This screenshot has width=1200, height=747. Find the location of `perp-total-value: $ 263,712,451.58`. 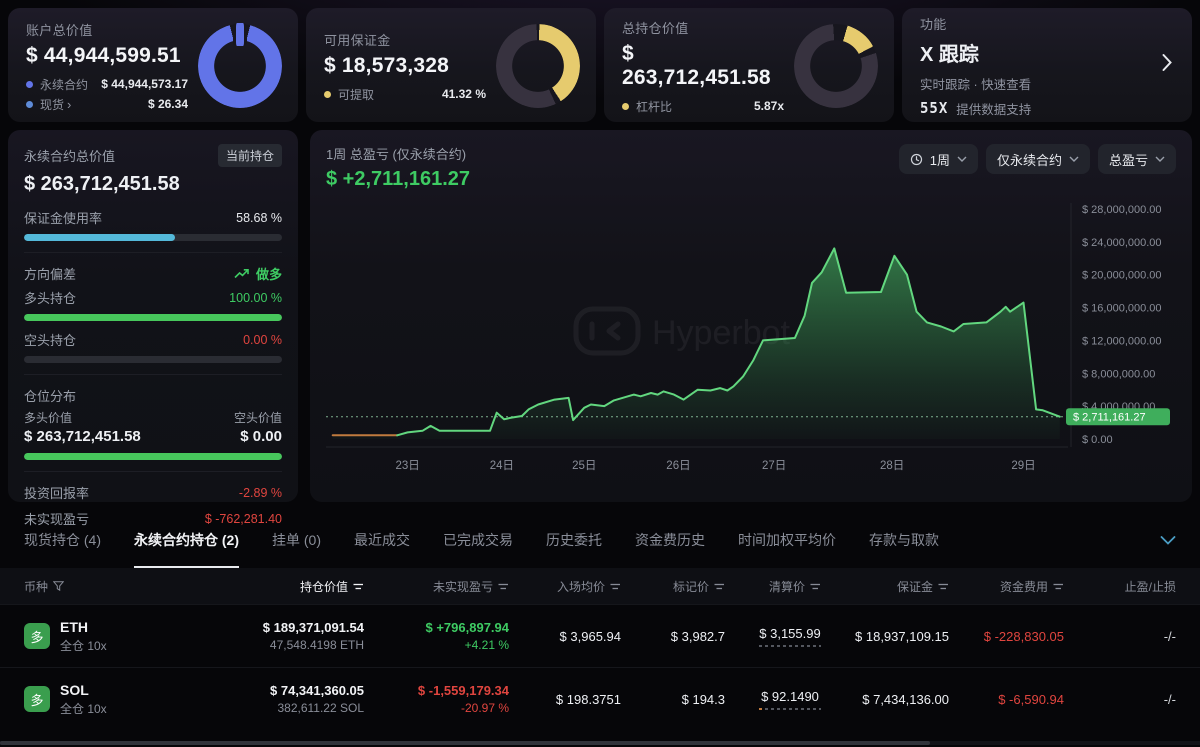

perp-total-value: $ 263,712,451.58 is located at coordinates (102, 184).